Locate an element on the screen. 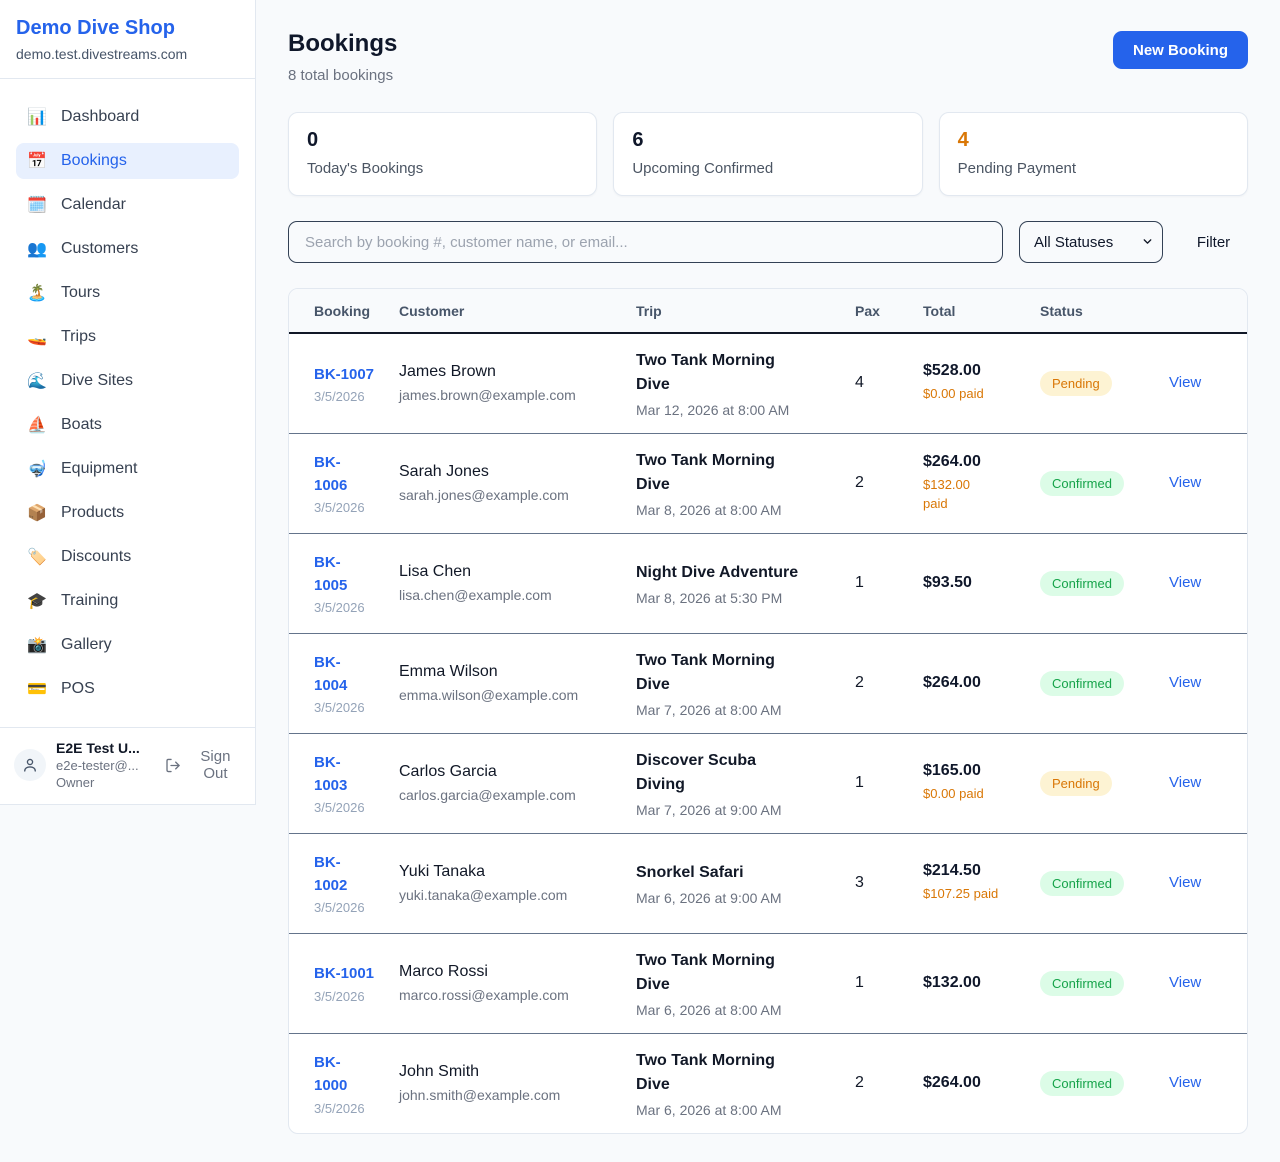 The width and height of the screenshot is (1280, 1162). filter-button: Filter is located at coordinates (1213, 242).